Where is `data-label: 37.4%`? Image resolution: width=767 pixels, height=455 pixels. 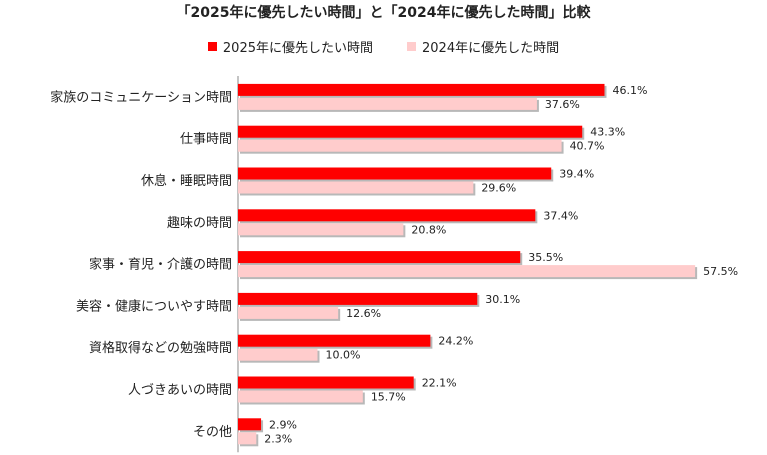
data-label: 37.4% is located at coordinates (560, 215).